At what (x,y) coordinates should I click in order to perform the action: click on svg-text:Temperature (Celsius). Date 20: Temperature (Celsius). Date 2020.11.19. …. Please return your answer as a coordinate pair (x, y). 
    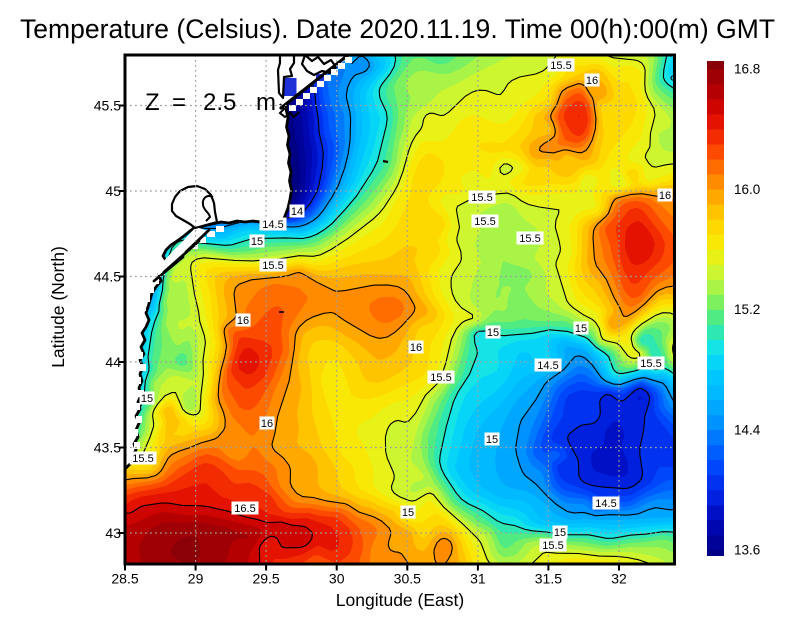
    Looking at the image, I should click on (397, 29).